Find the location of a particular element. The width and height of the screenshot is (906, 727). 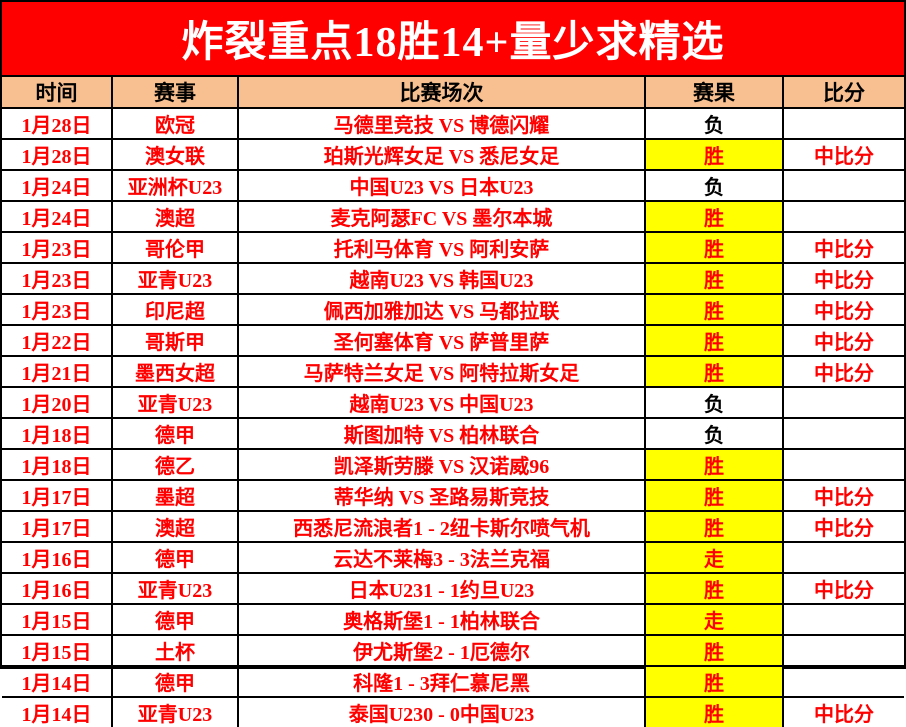

date-cell: 1月20日 is located at coordinates (57, 402).